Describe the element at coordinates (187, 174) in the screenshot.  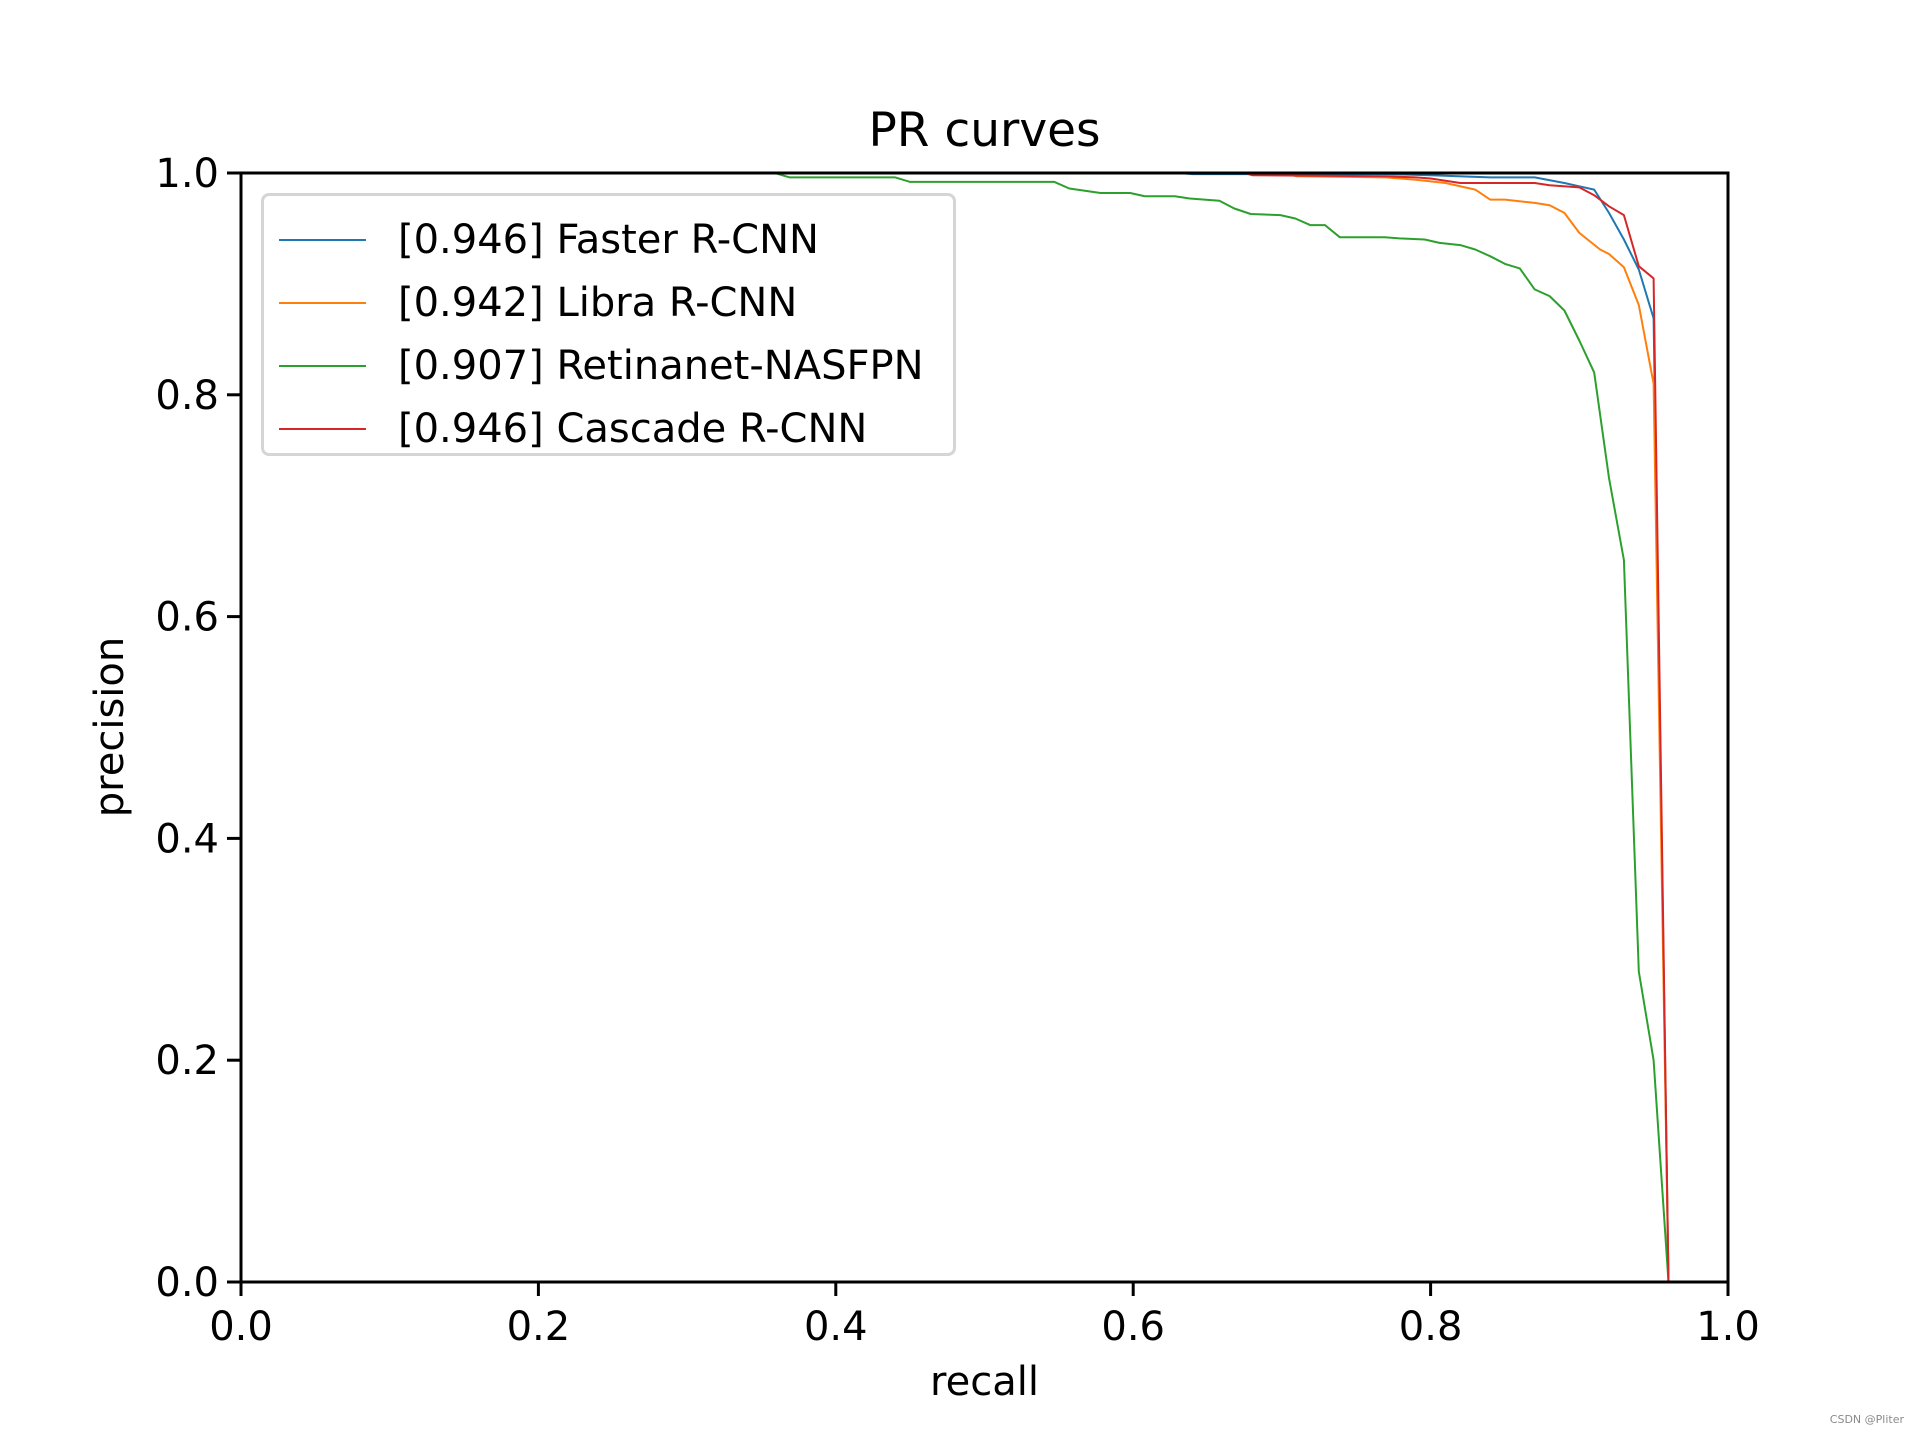
I see `y-tick-label: 1.0` at that location.